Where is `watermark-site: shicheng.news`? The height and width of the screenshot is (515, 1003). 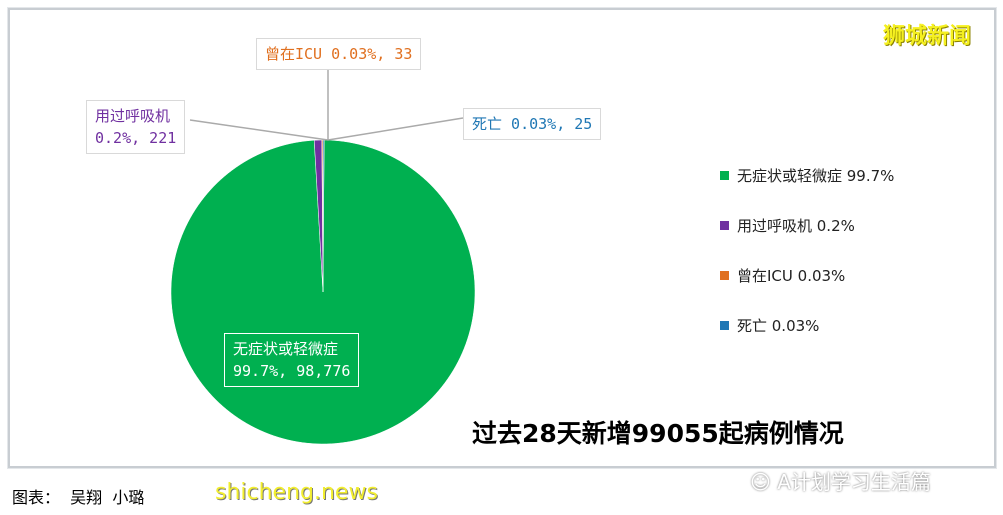
watermark-site: shicheng.news is located at coordinates (296, 492).